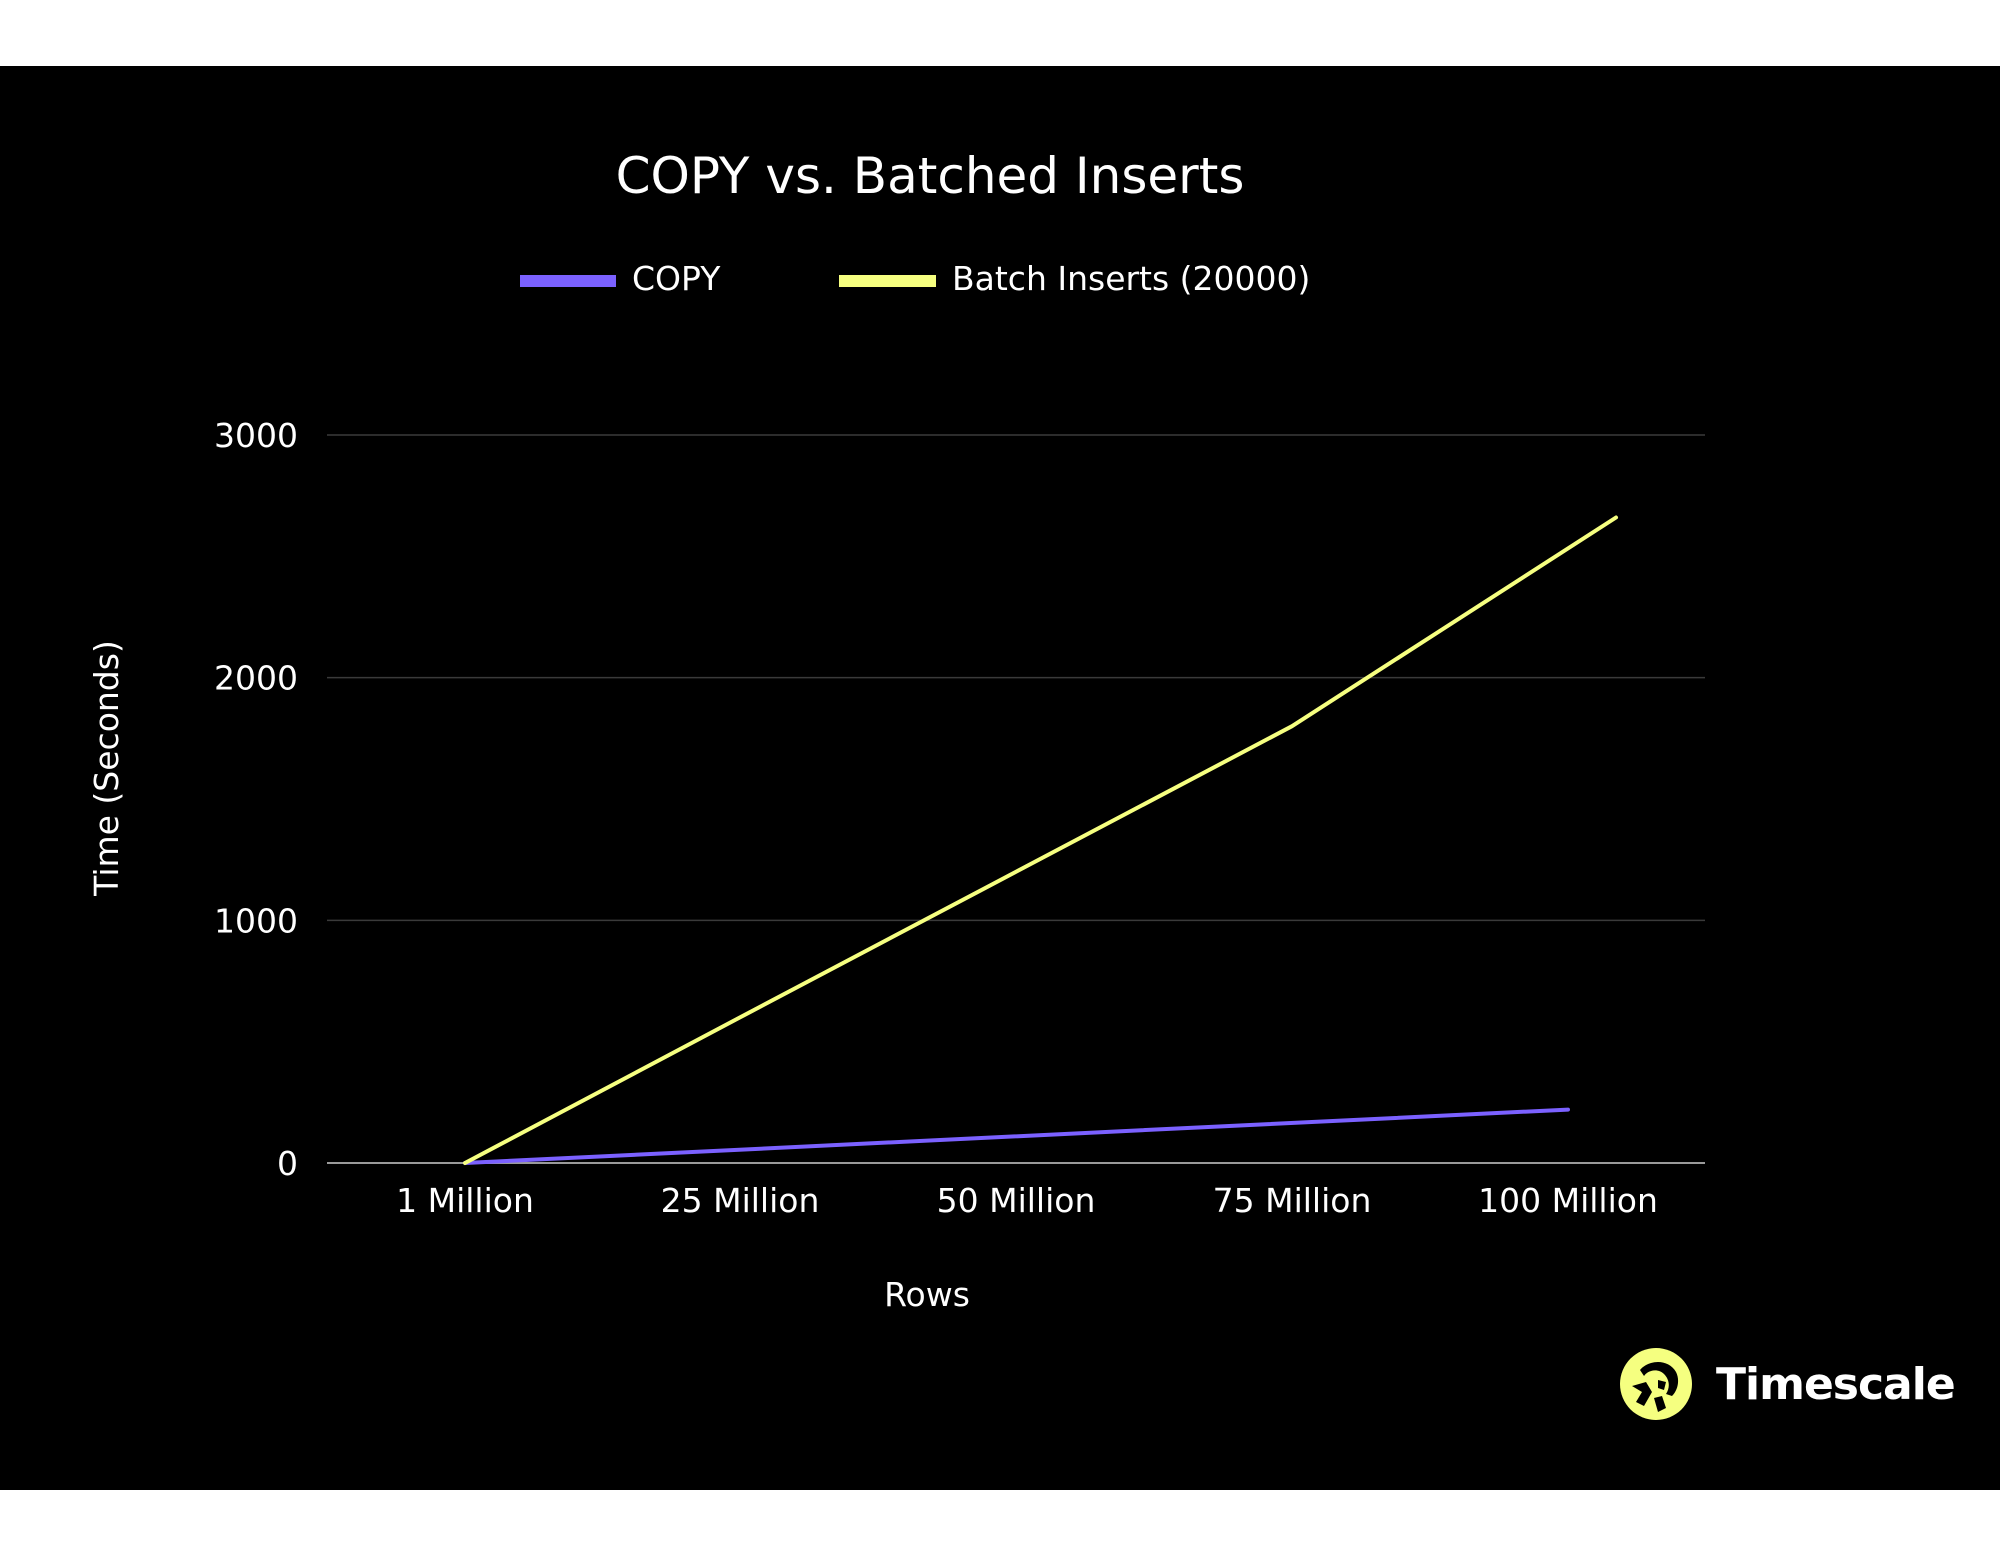 This screenshot has height=1545, width=2000. Describe the element at coordinates (256, 799) in the screenshot. I see `y-tick-labels: 3000 2000 1000 0` at that location.